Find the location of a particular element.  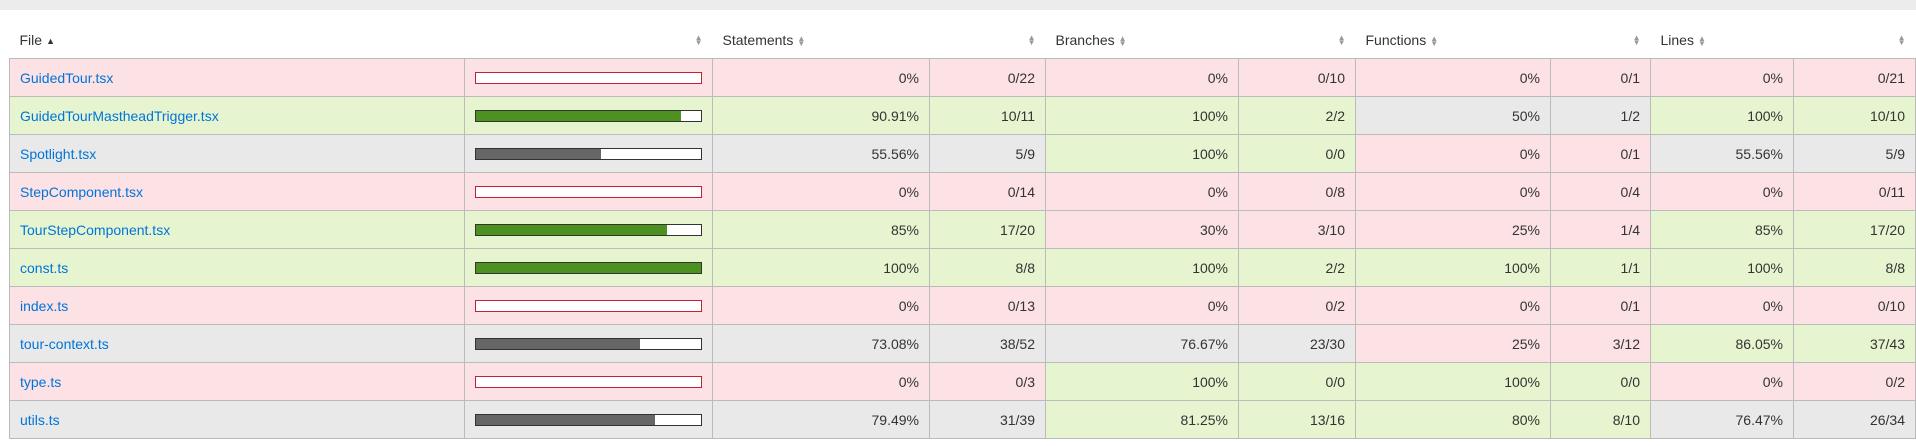

top-bar is located at coordinates (958, 5).